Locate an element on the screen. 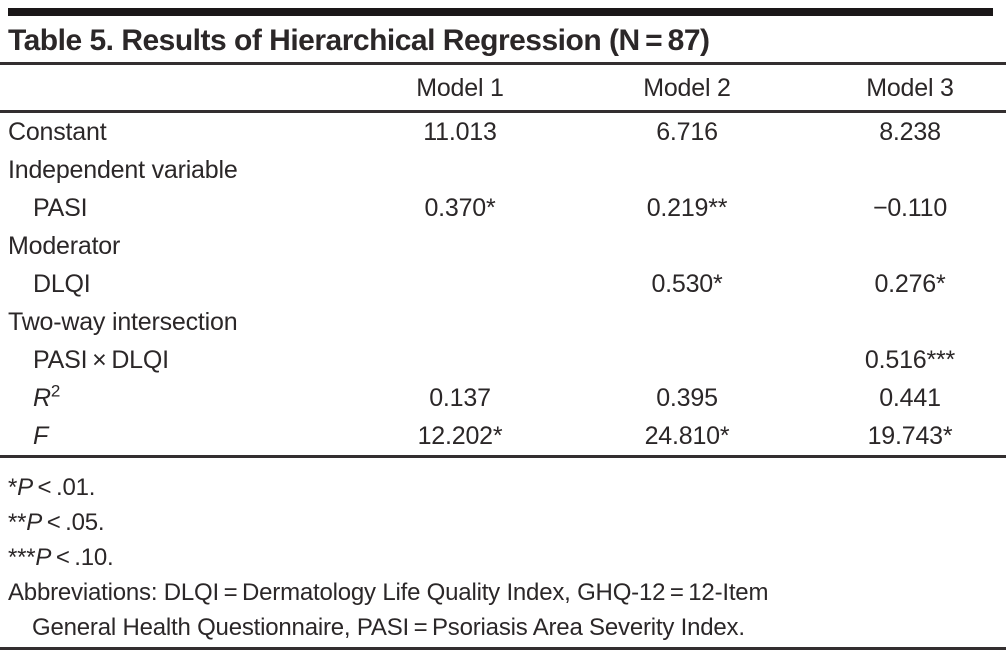  table-row-pasi: PASI 0.370* 0.219** −0.110 is located at coordinates (503, 208).